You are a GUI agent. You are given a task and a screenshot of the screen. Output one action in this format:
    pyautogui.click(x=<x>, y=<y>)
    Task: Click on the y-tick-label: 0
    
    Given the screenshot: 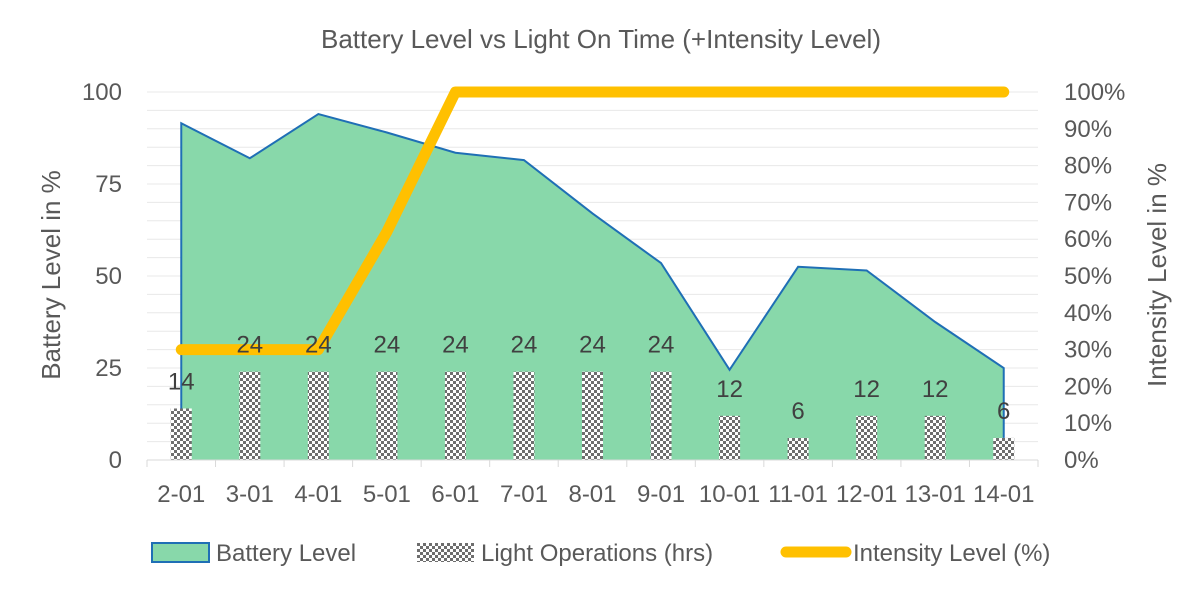 What is the action you would take?
    pyautogui.click(x=115, y=460)
    